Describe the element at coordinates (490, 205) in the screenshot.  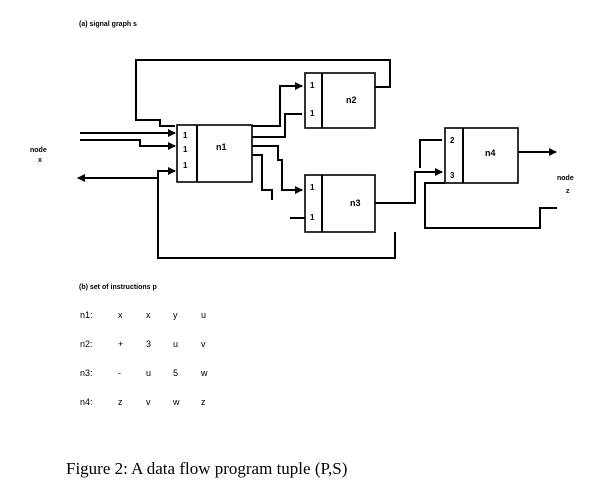
I see `edge-n4-to-node-z` at that location.